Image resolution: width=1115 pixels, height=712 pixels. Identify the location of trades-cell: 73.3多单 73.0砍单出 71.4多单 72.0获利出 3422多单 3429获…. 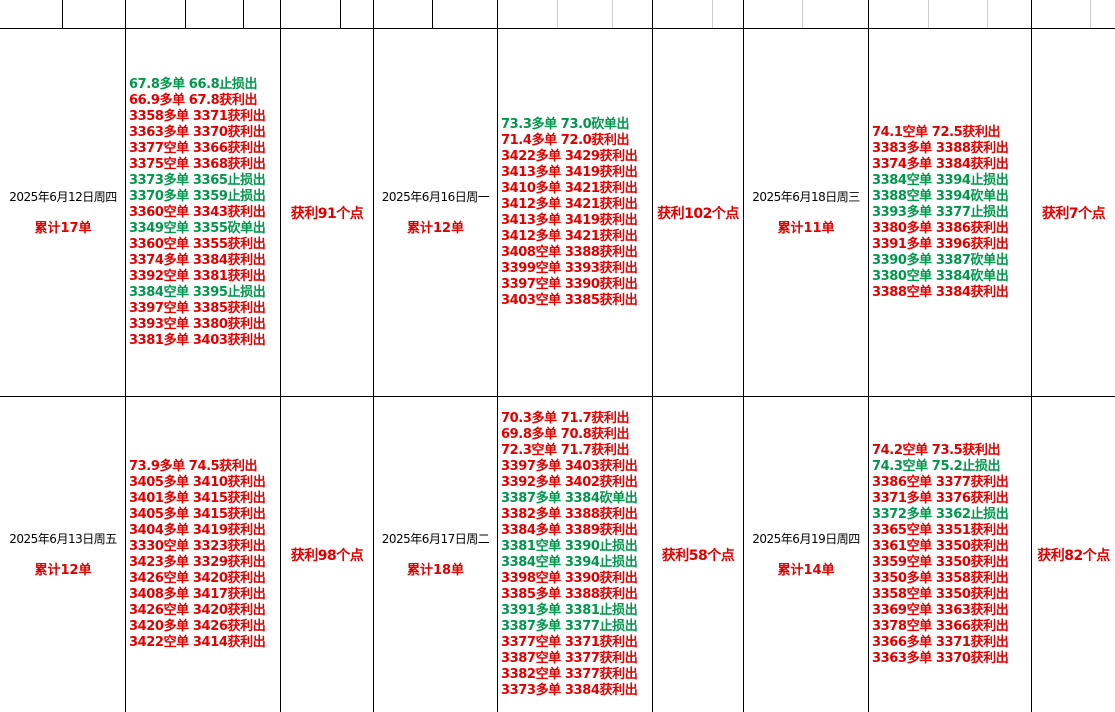
(575, 212).